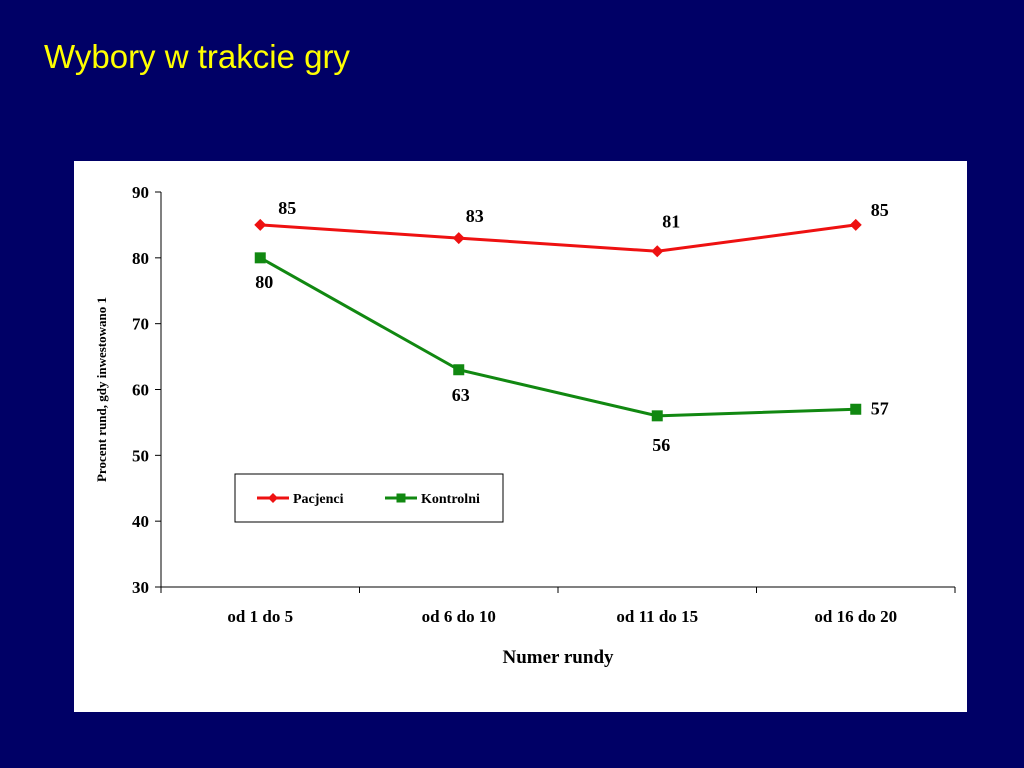  Describe the element at coordinates (661, 445) in the screenshot. I see `data-label: 56` at that location.